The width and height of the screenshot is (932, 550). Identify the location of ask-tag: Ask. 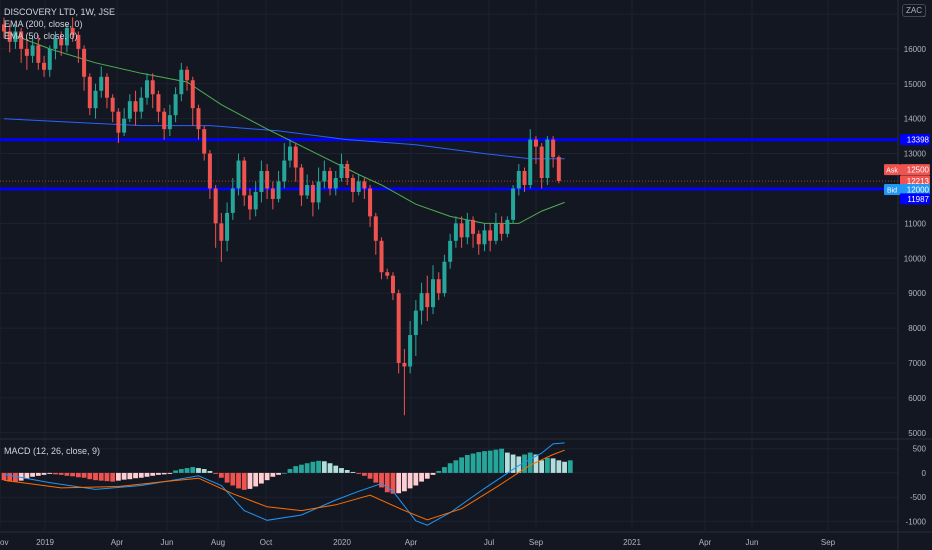
(892, 170).